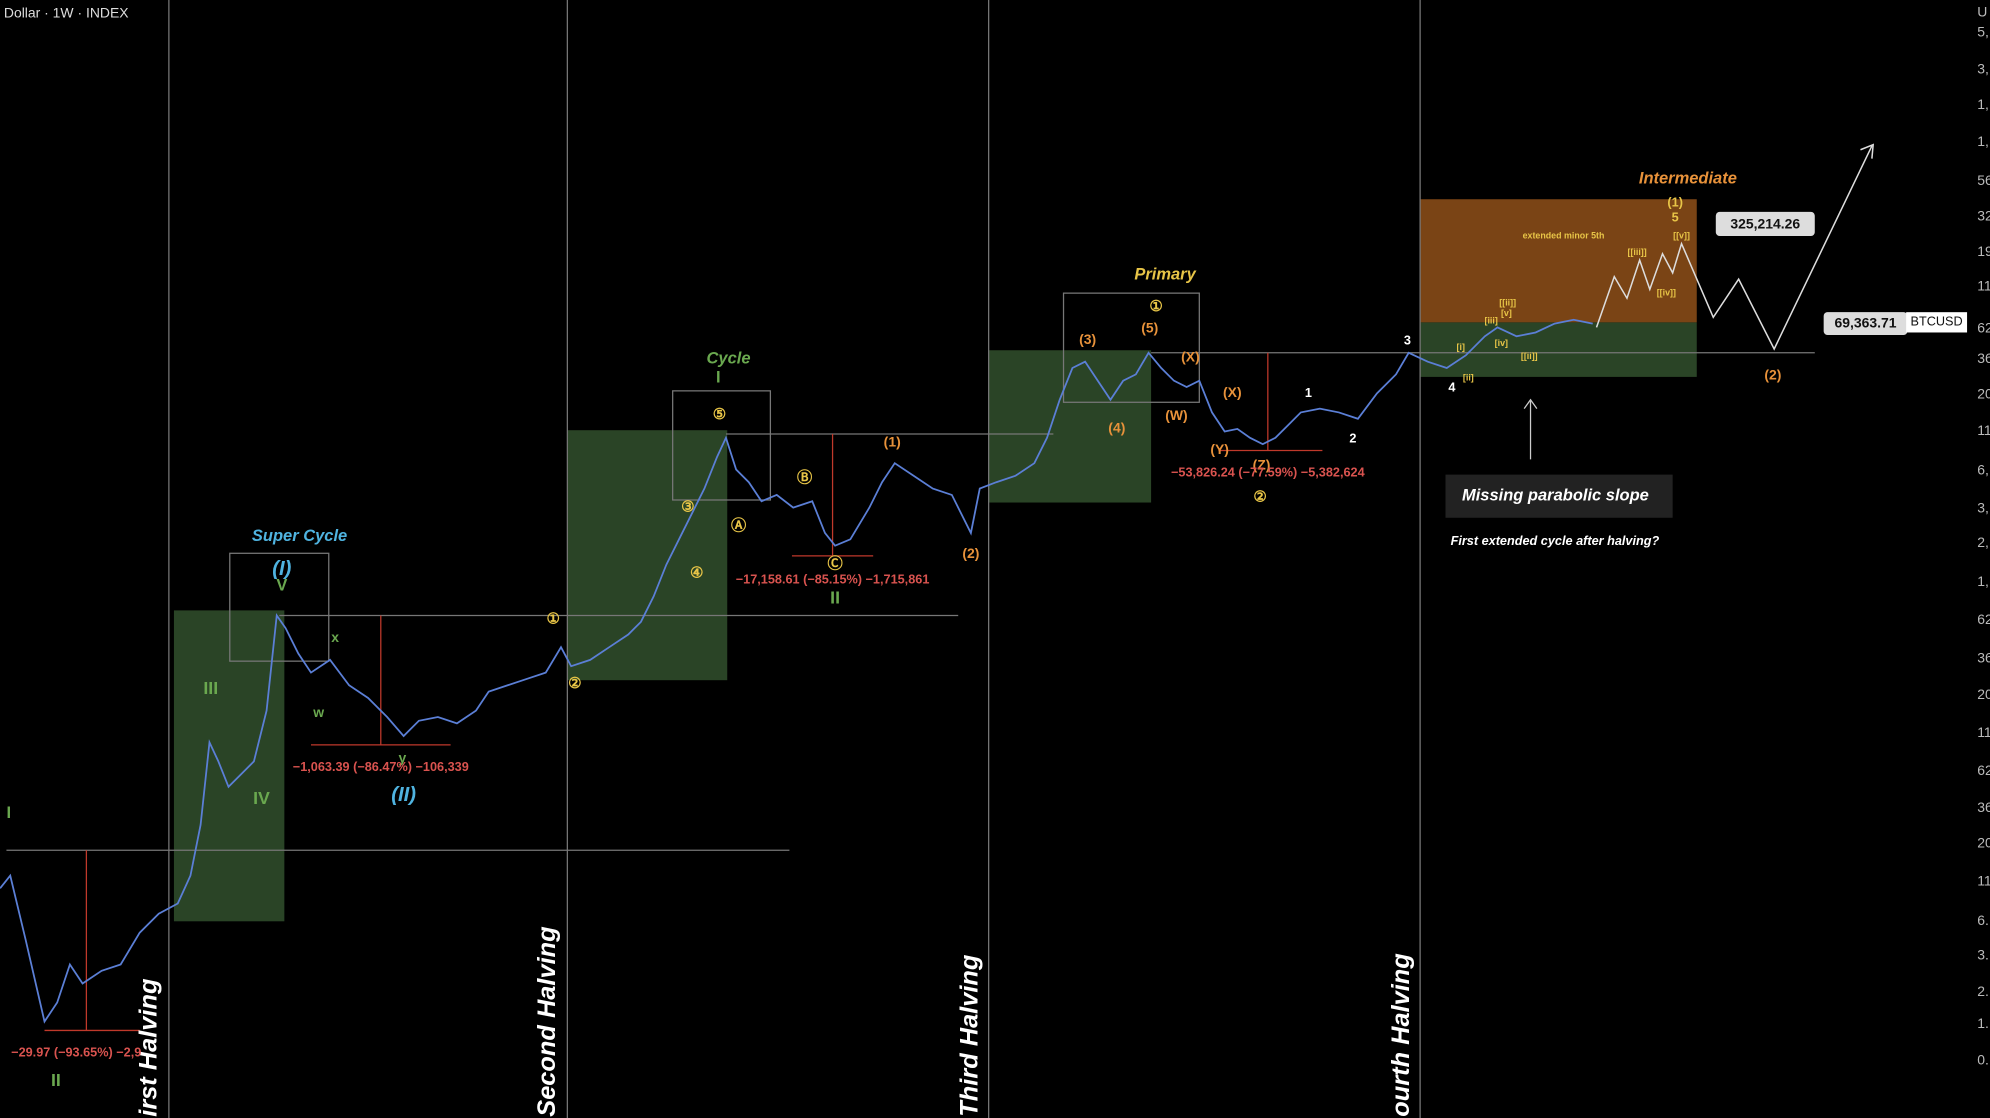  Describe the element at coordinates (1506, 313) in the screenshot. I see `wave-label: [v]` at that location.